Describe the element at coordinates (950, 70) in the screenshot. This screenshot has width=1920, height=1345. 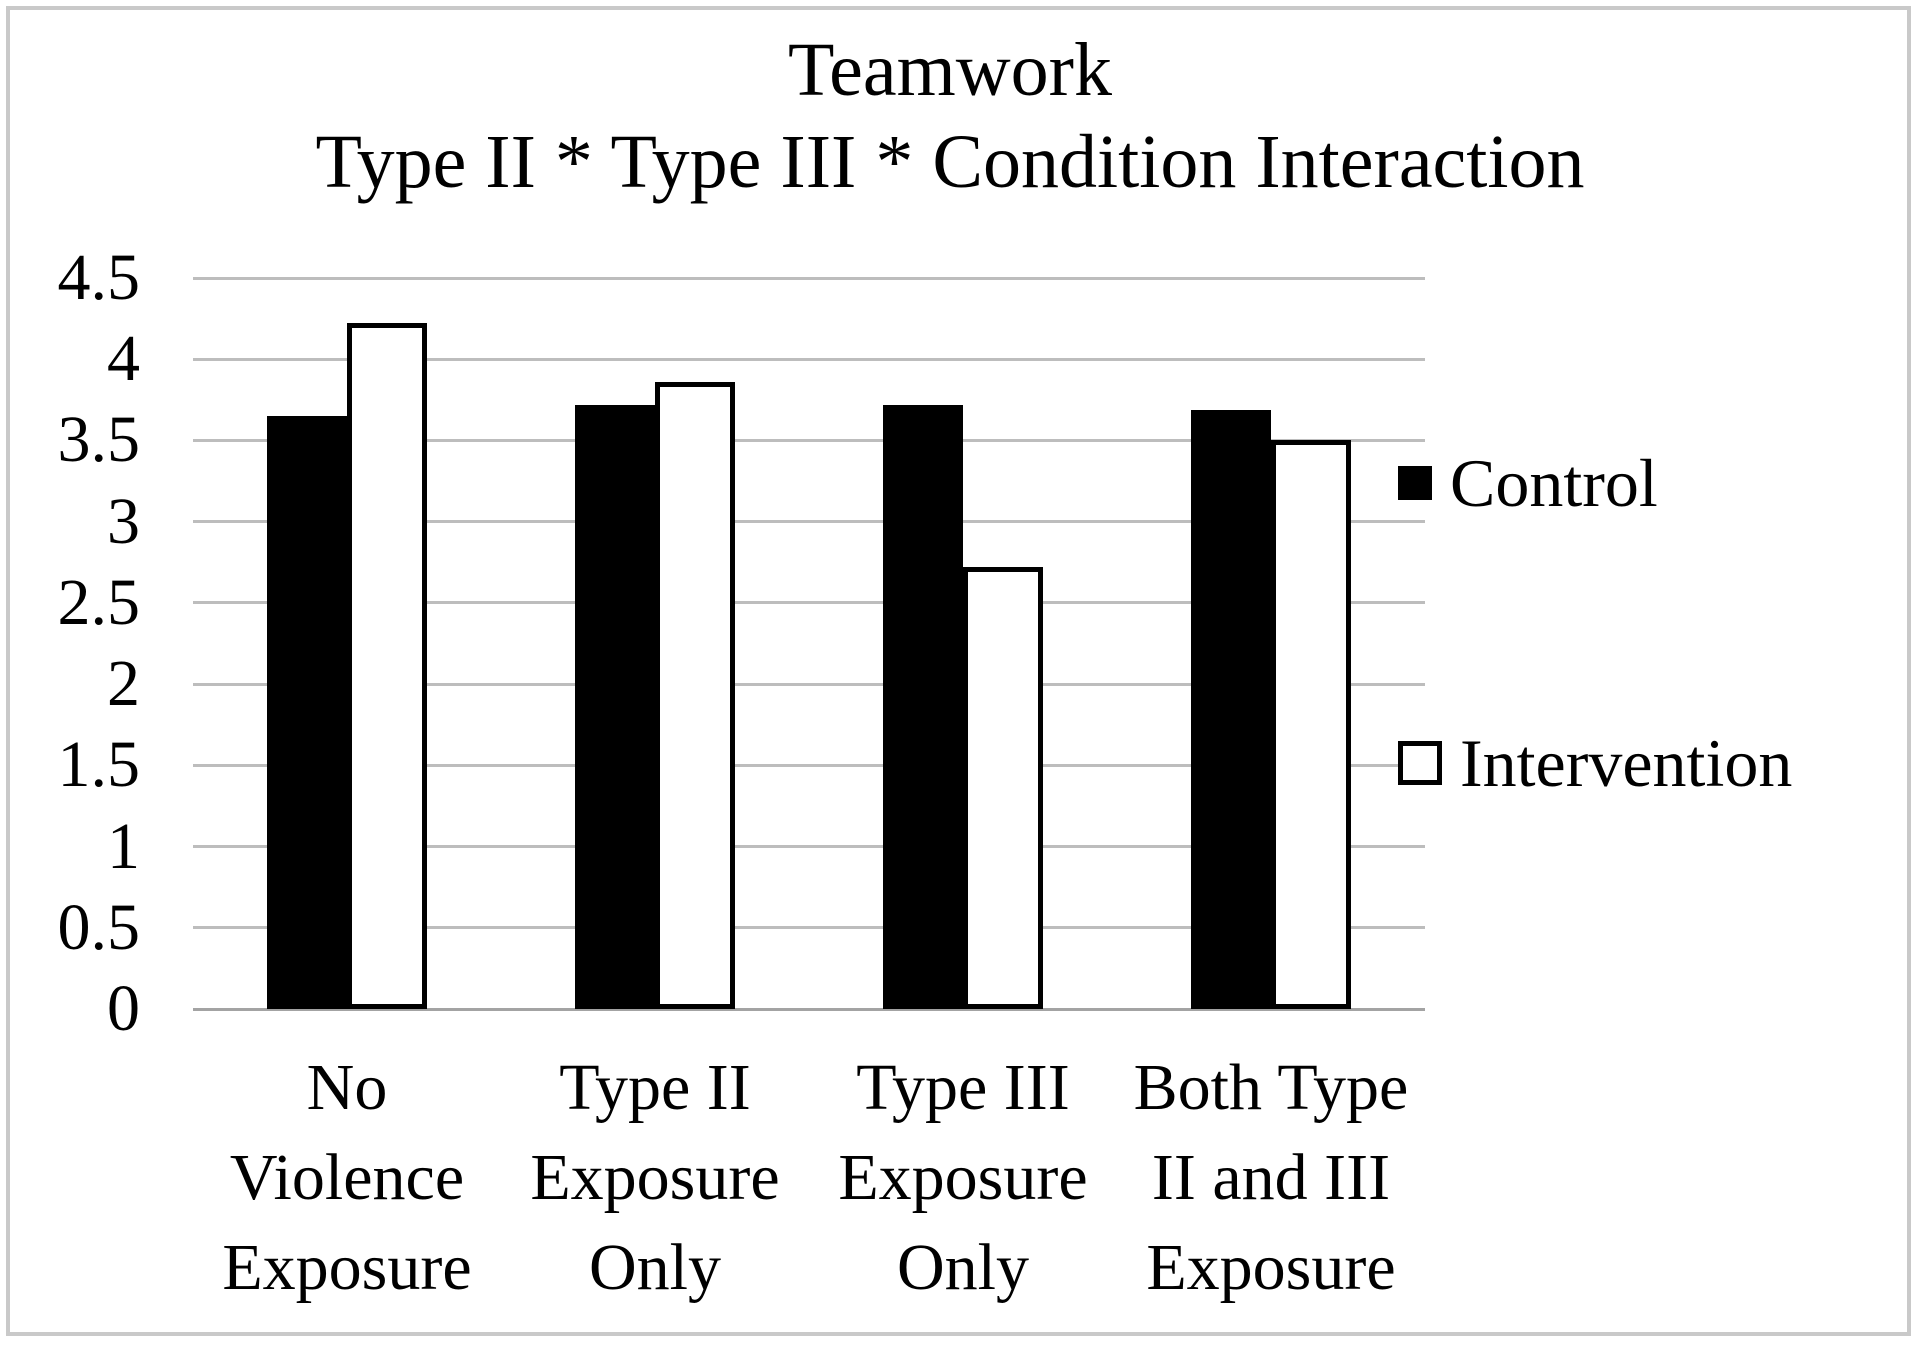
I see `chart-title: Teamwork` at that location.